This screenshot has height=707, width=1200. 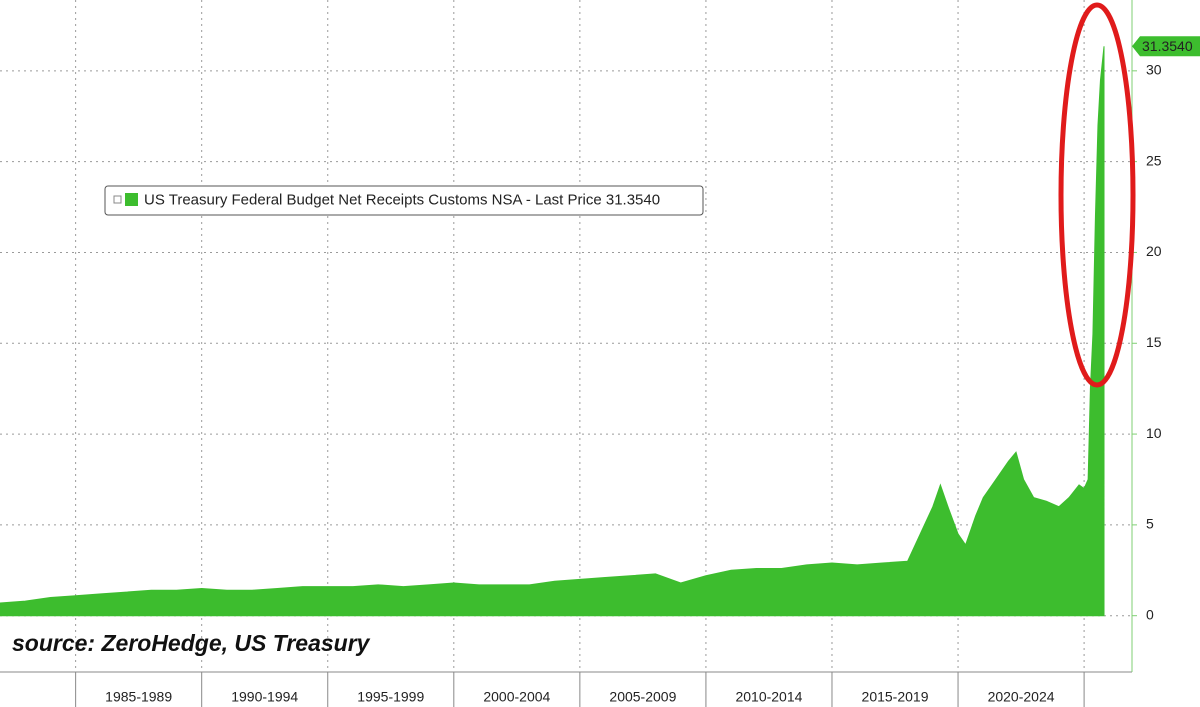 I want to click on highlight-ellipse, so click(x=1097, y=195).